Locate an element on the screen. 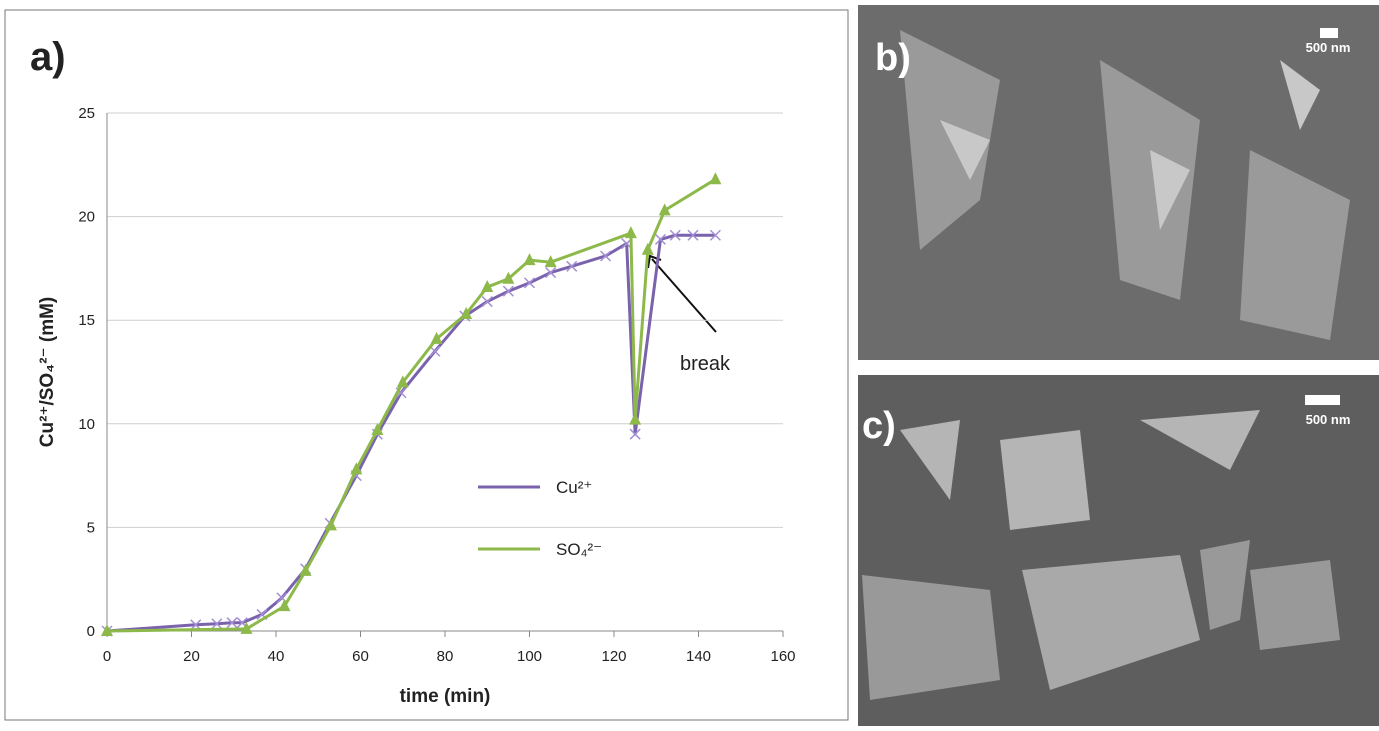 The height and width of the screenshot is (731, 1379). x-tick-label: 80 is located at coordinates (445, 656).